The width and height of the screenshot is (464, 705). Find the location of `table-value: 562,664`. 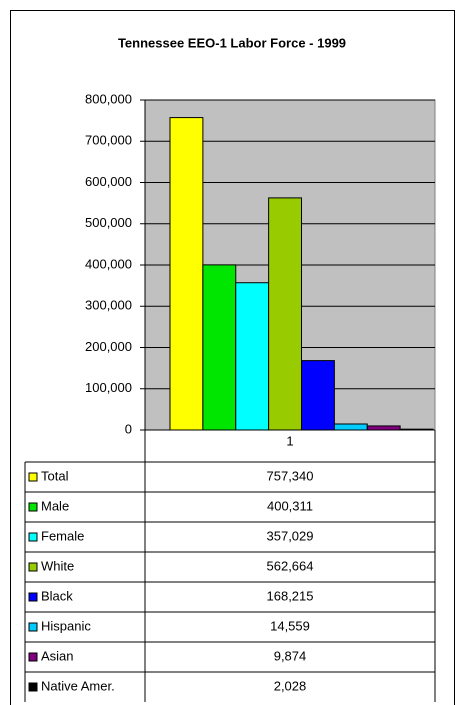

table-value: 562,664 is located at coordinates (290, 565).